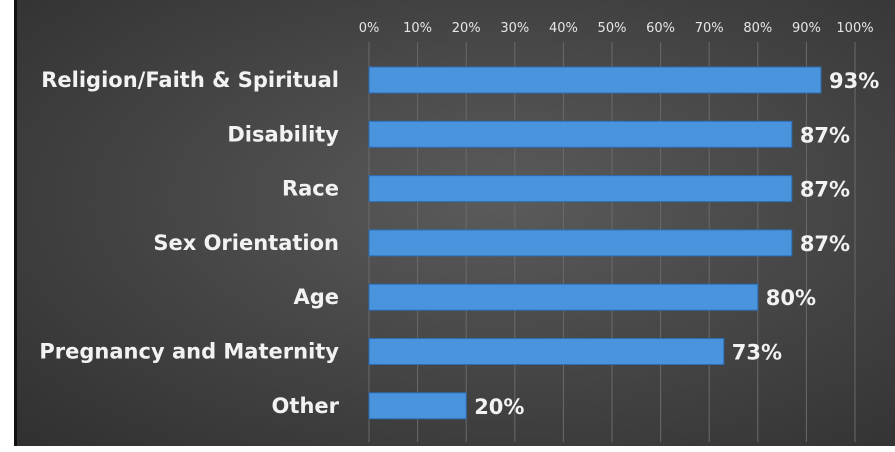  Describe the element at coordinates (417, 28) in the screenshot. I see `x-tick-label: 10%` at that location.